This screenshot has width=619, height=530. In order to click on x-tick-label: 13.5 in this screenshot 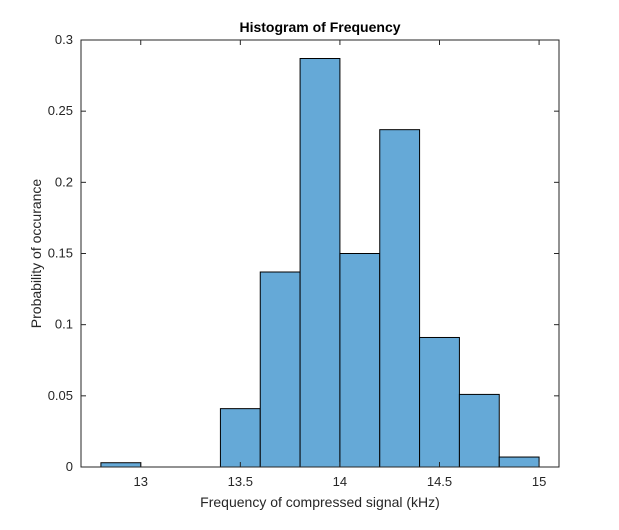, I will do `click(240, 481)`.